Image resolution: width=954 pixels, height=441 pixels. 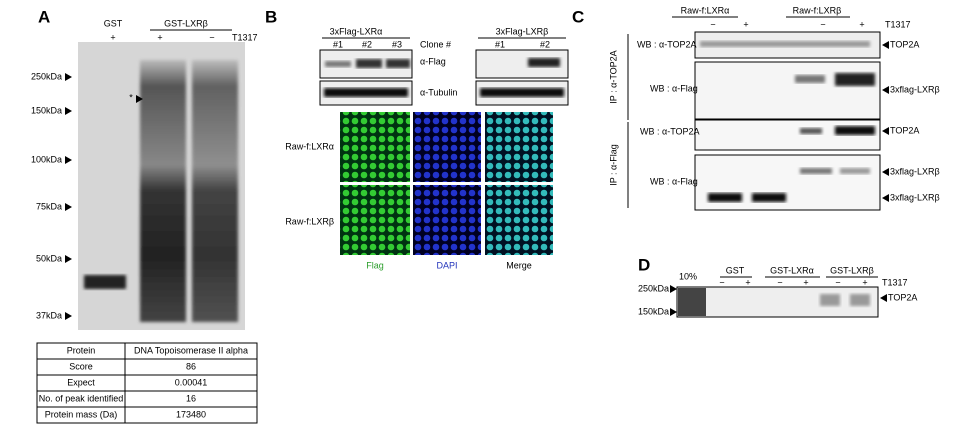 I want to click on table-header: DNA Topoisomerase II alpha, so click(x=191, y=350).